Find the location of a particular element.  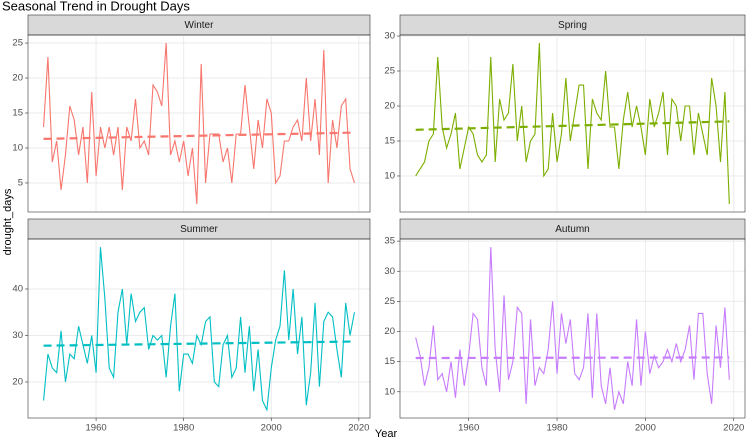

x-axis-label: Year is located at coordinates (386, 434).